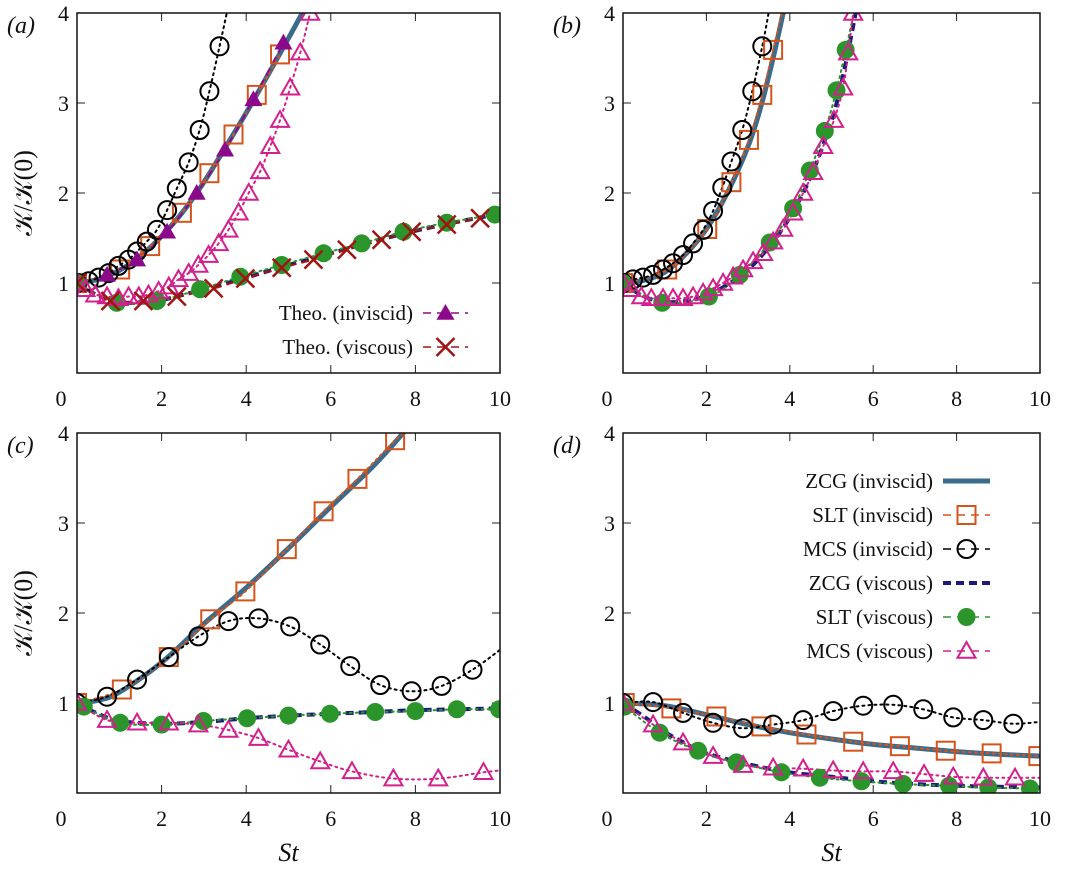  What do you see at coordinates (869, 651) in the screenshot?
I see `legend-label: MCS (viscous)` at bounding box center [869, 651].